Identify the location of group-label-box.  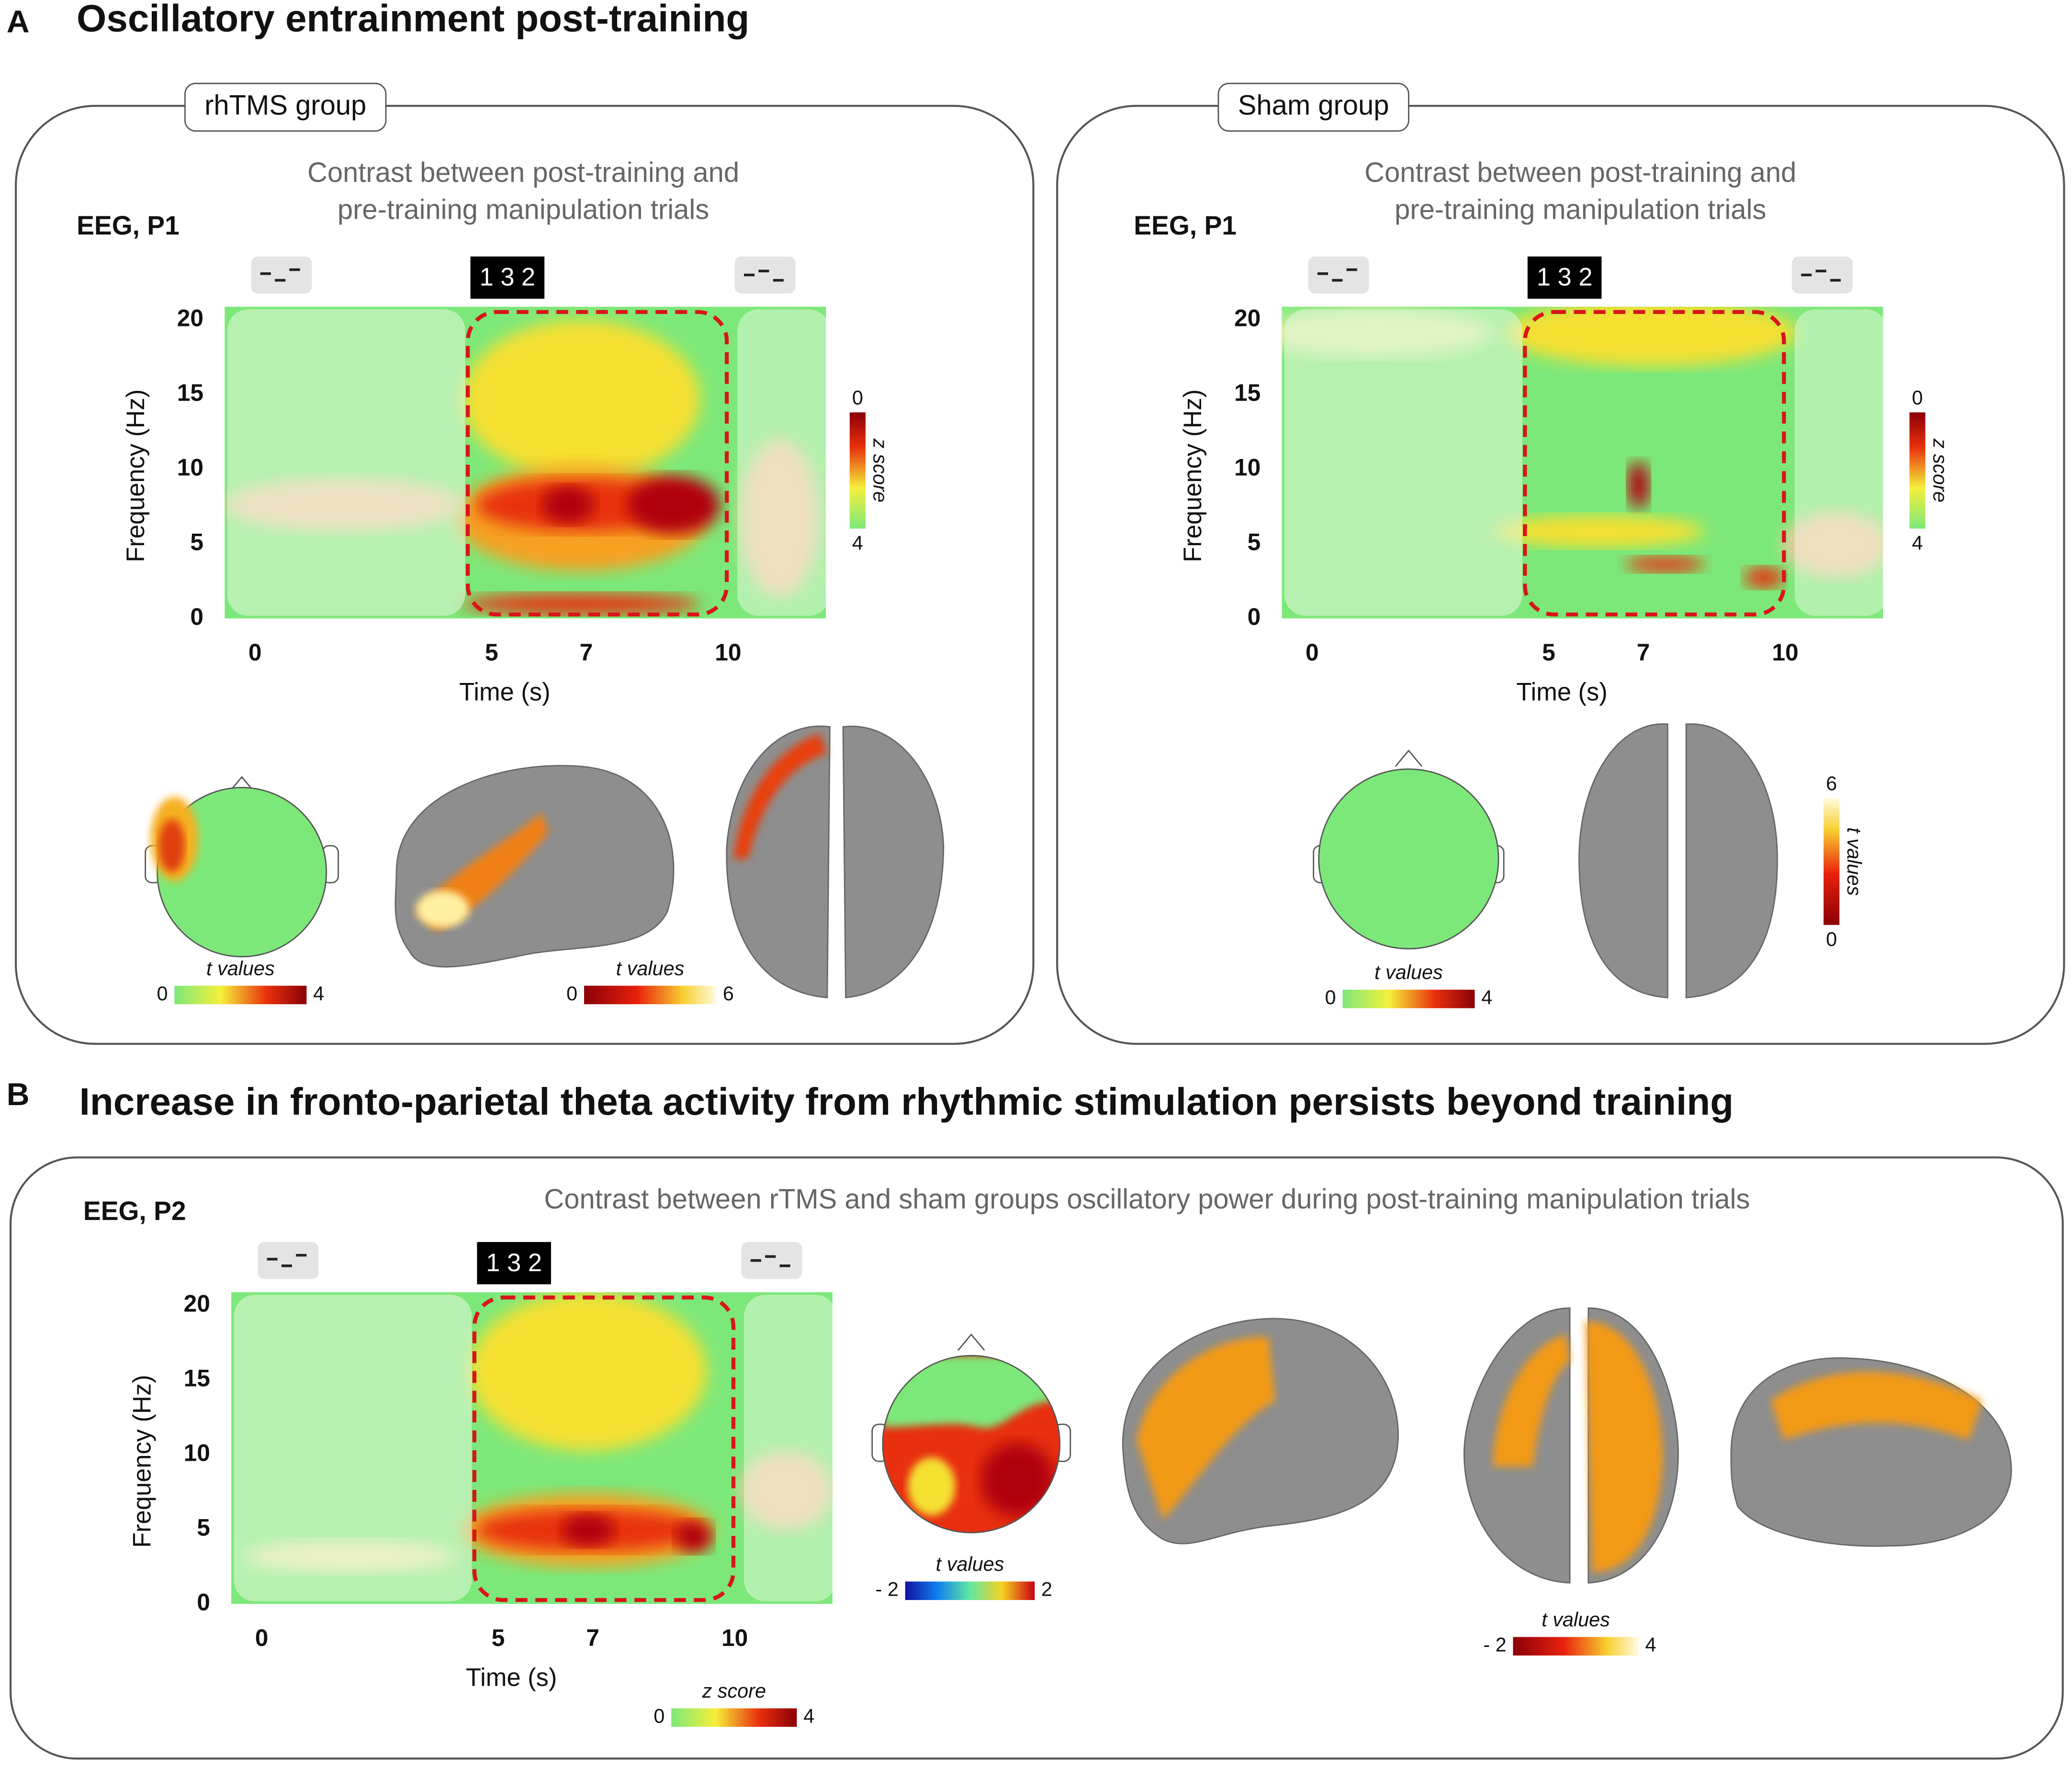
(1313, 107).